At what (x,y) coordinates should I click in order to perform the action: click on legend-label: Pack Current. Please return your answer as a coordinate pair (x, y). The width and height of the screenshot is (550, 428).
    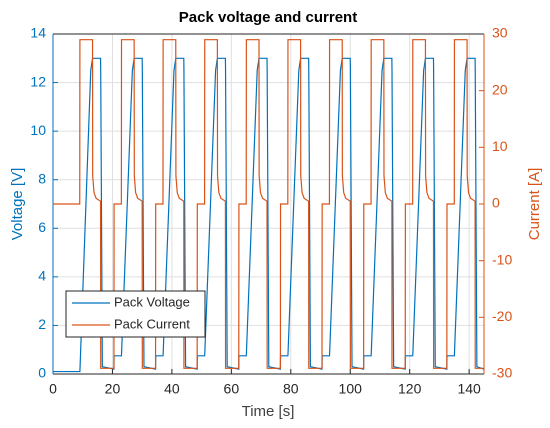
    Looking at the image, I should click on (152, 323).